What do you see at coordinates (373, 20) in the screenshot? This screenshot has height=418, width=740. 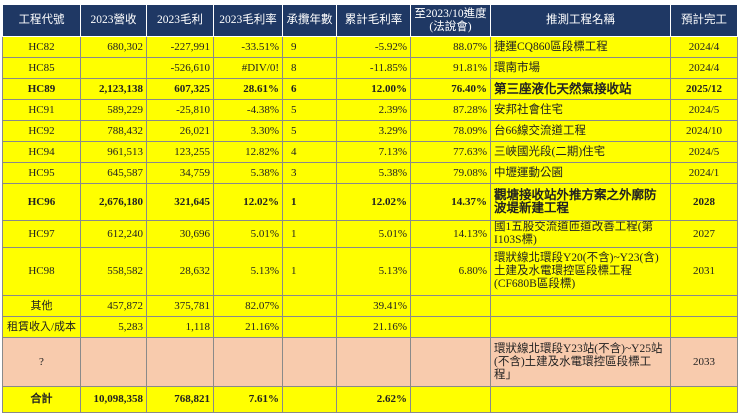 I see `header-cell: 累計毛利率` at bounding box center [373, 20].